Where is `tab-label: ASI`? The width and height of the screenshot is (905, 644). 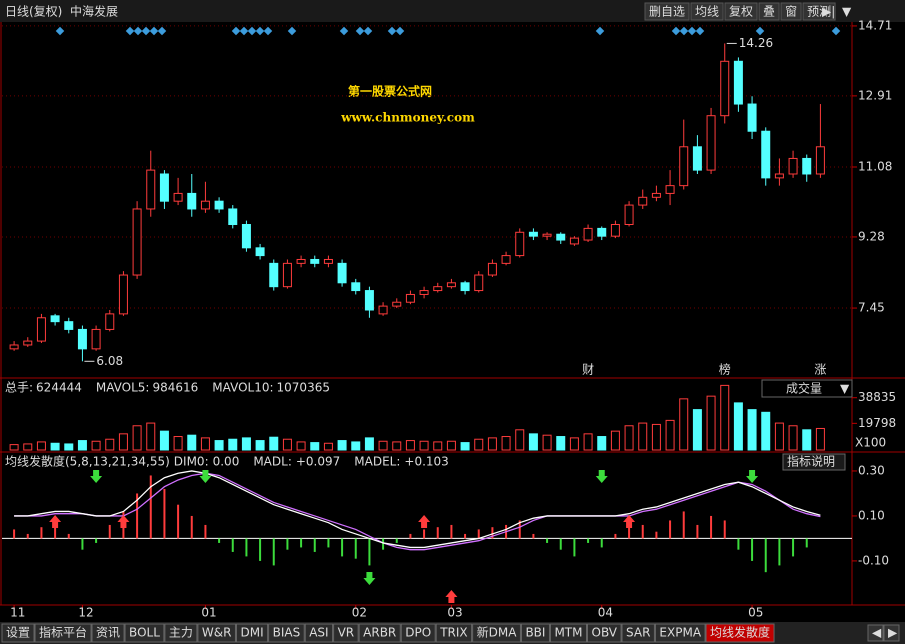
tab-label: ASI is located at coordinates (318, 633).